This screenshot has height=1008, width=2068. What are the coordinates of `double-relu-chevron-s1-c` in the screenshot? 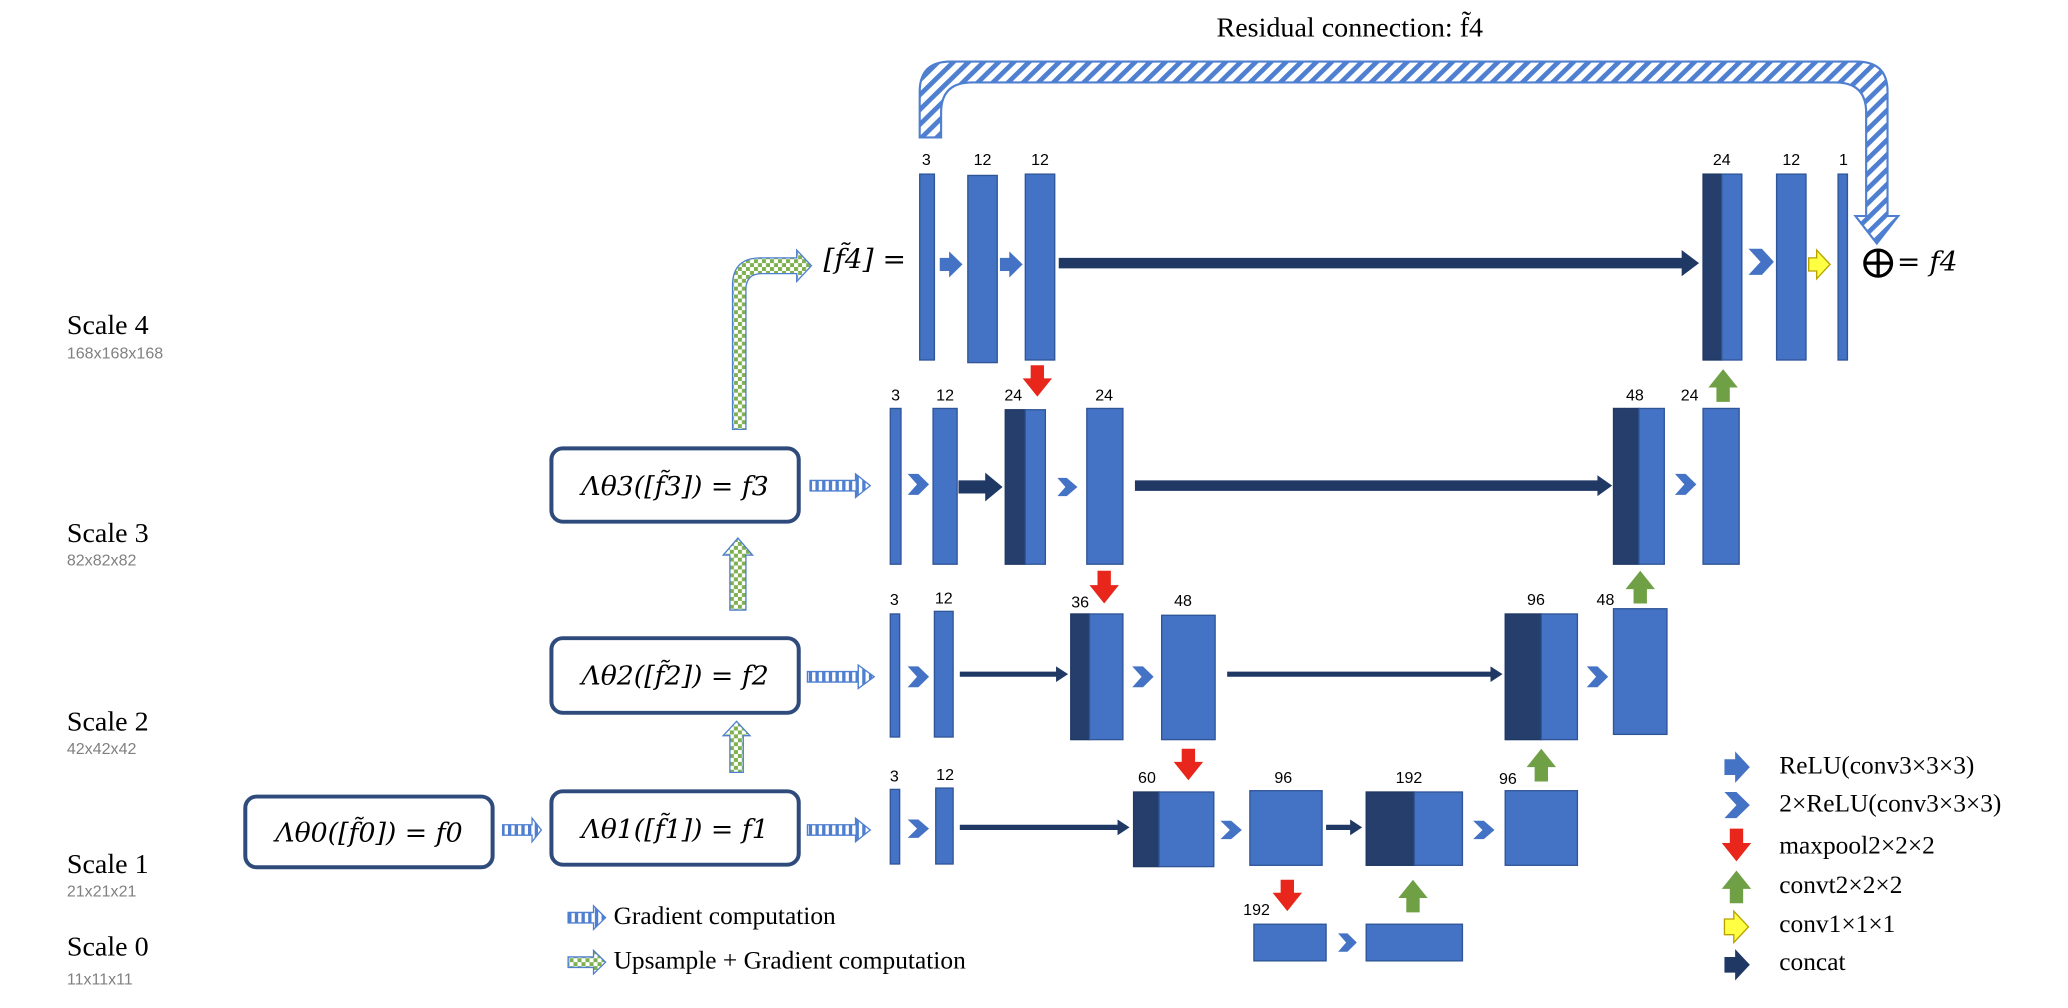 It's located at (1484, 830).